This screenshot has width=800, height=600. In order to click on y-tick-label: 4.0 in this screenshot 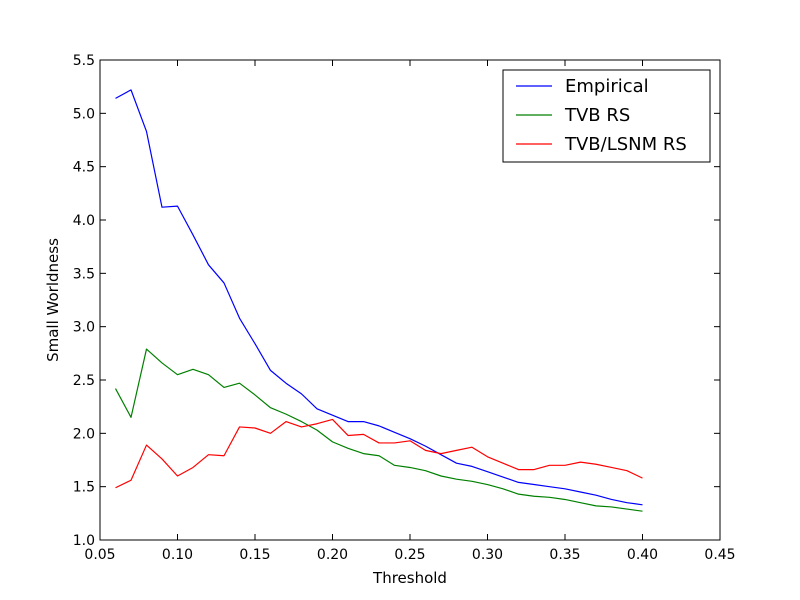, I will do `click(84, 221)`.